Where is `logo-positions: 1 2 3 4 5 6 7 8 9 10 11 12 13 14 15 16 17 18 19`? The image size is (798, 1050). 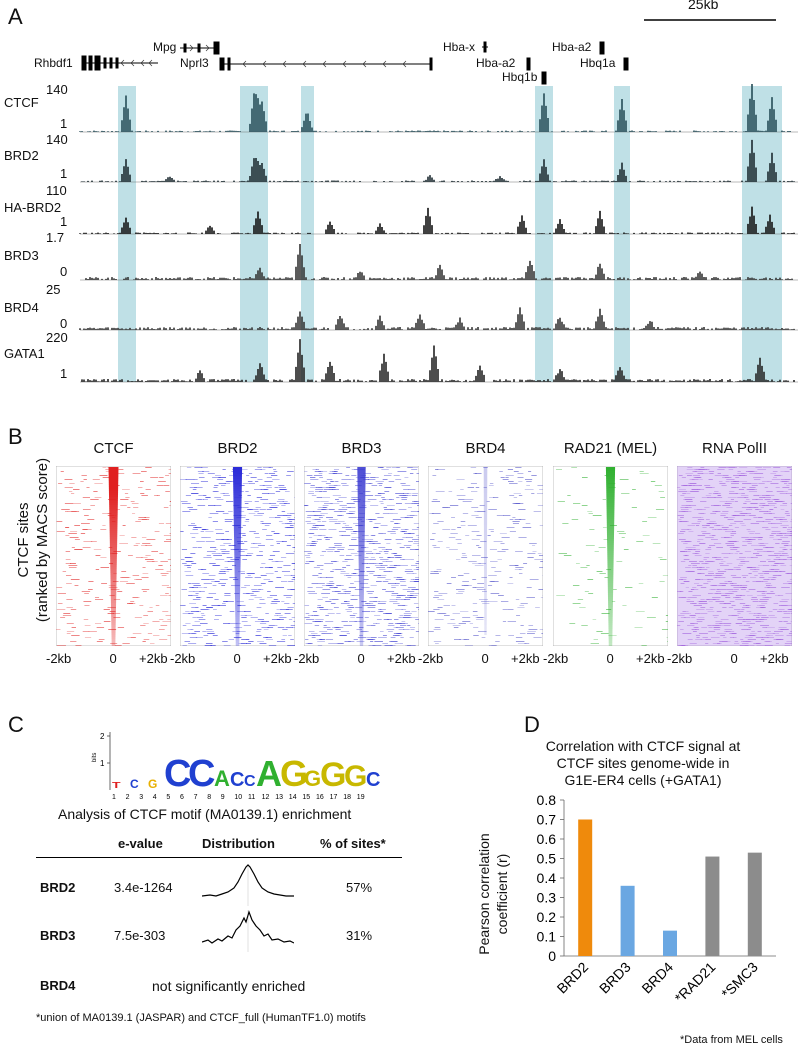 logo-positions: 1 2 3 4 5 6 7 8 9 10 11 12 13 14 15 16 17 18 19 is located at coordinates (238, 797).